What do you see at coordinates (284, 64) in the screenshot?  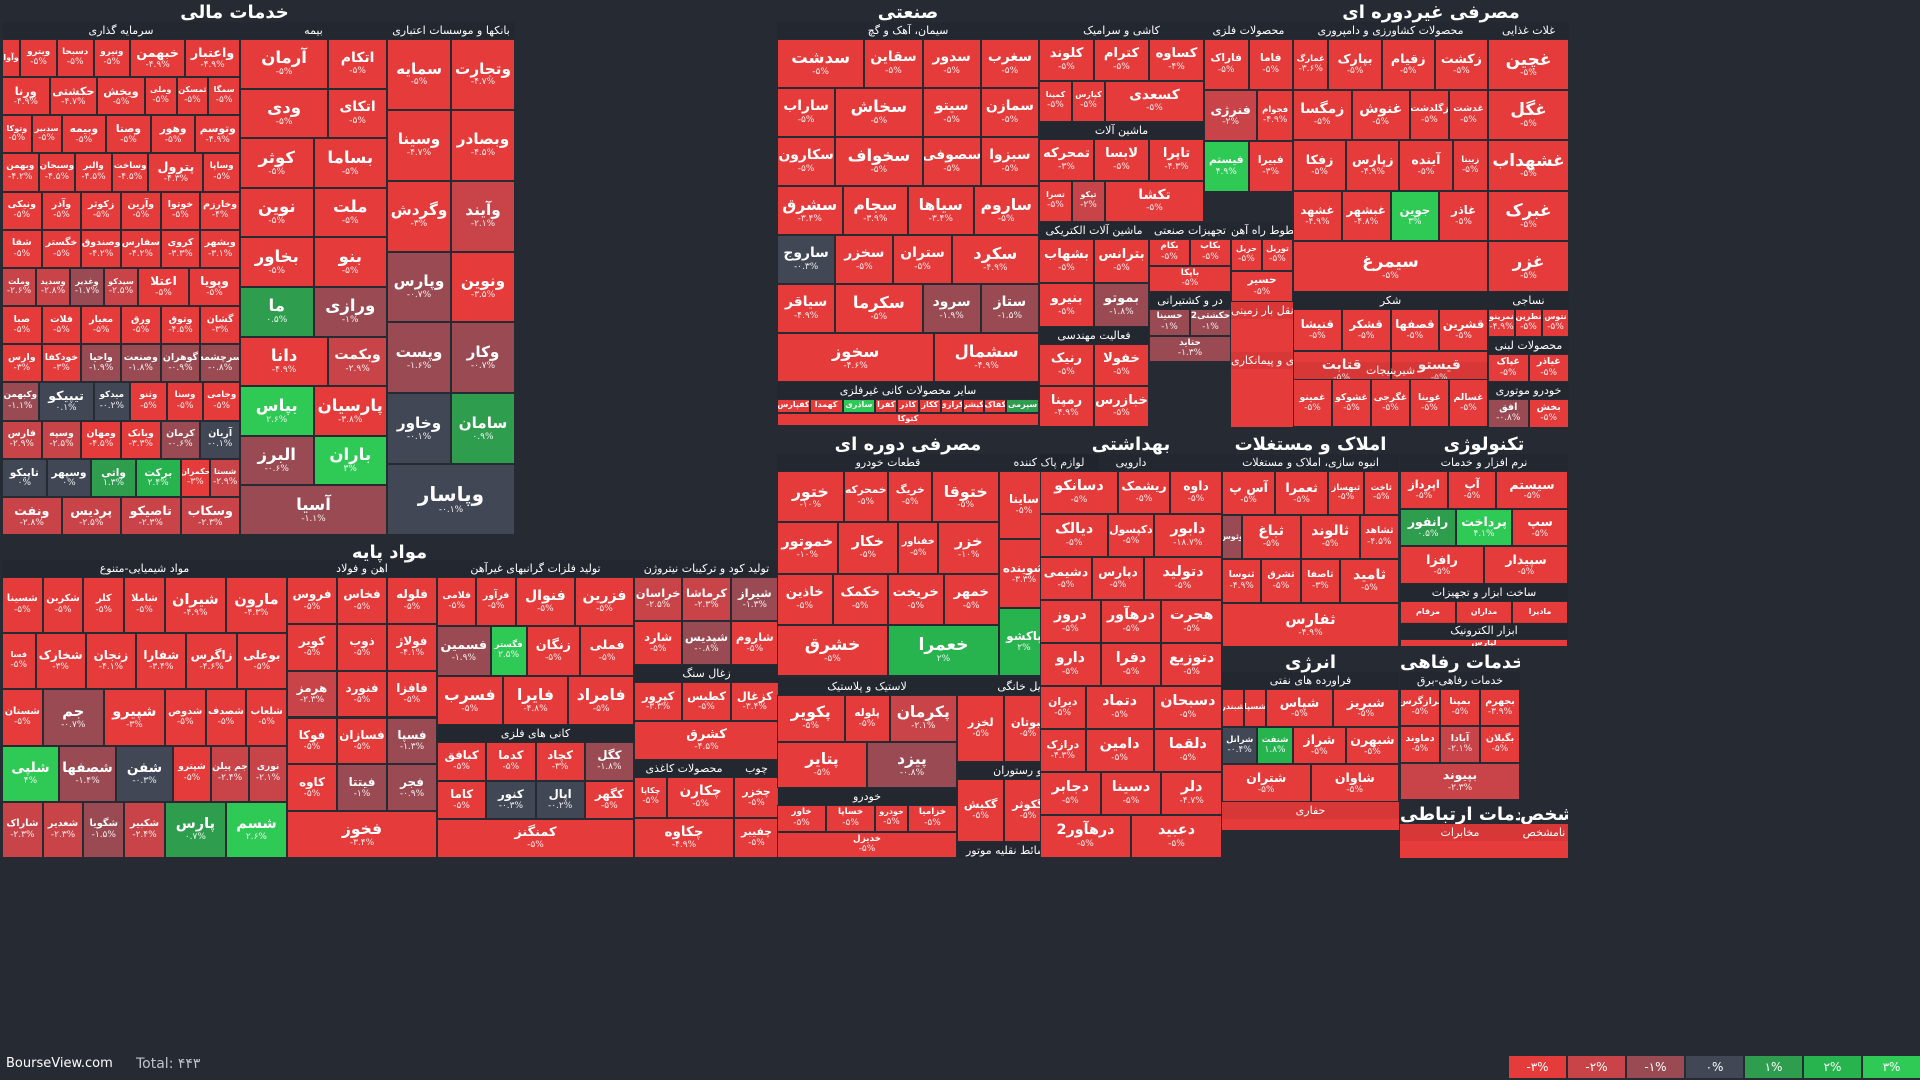 I see `stock-tile: آرمان -۵%` at bounding box center [284, 64].